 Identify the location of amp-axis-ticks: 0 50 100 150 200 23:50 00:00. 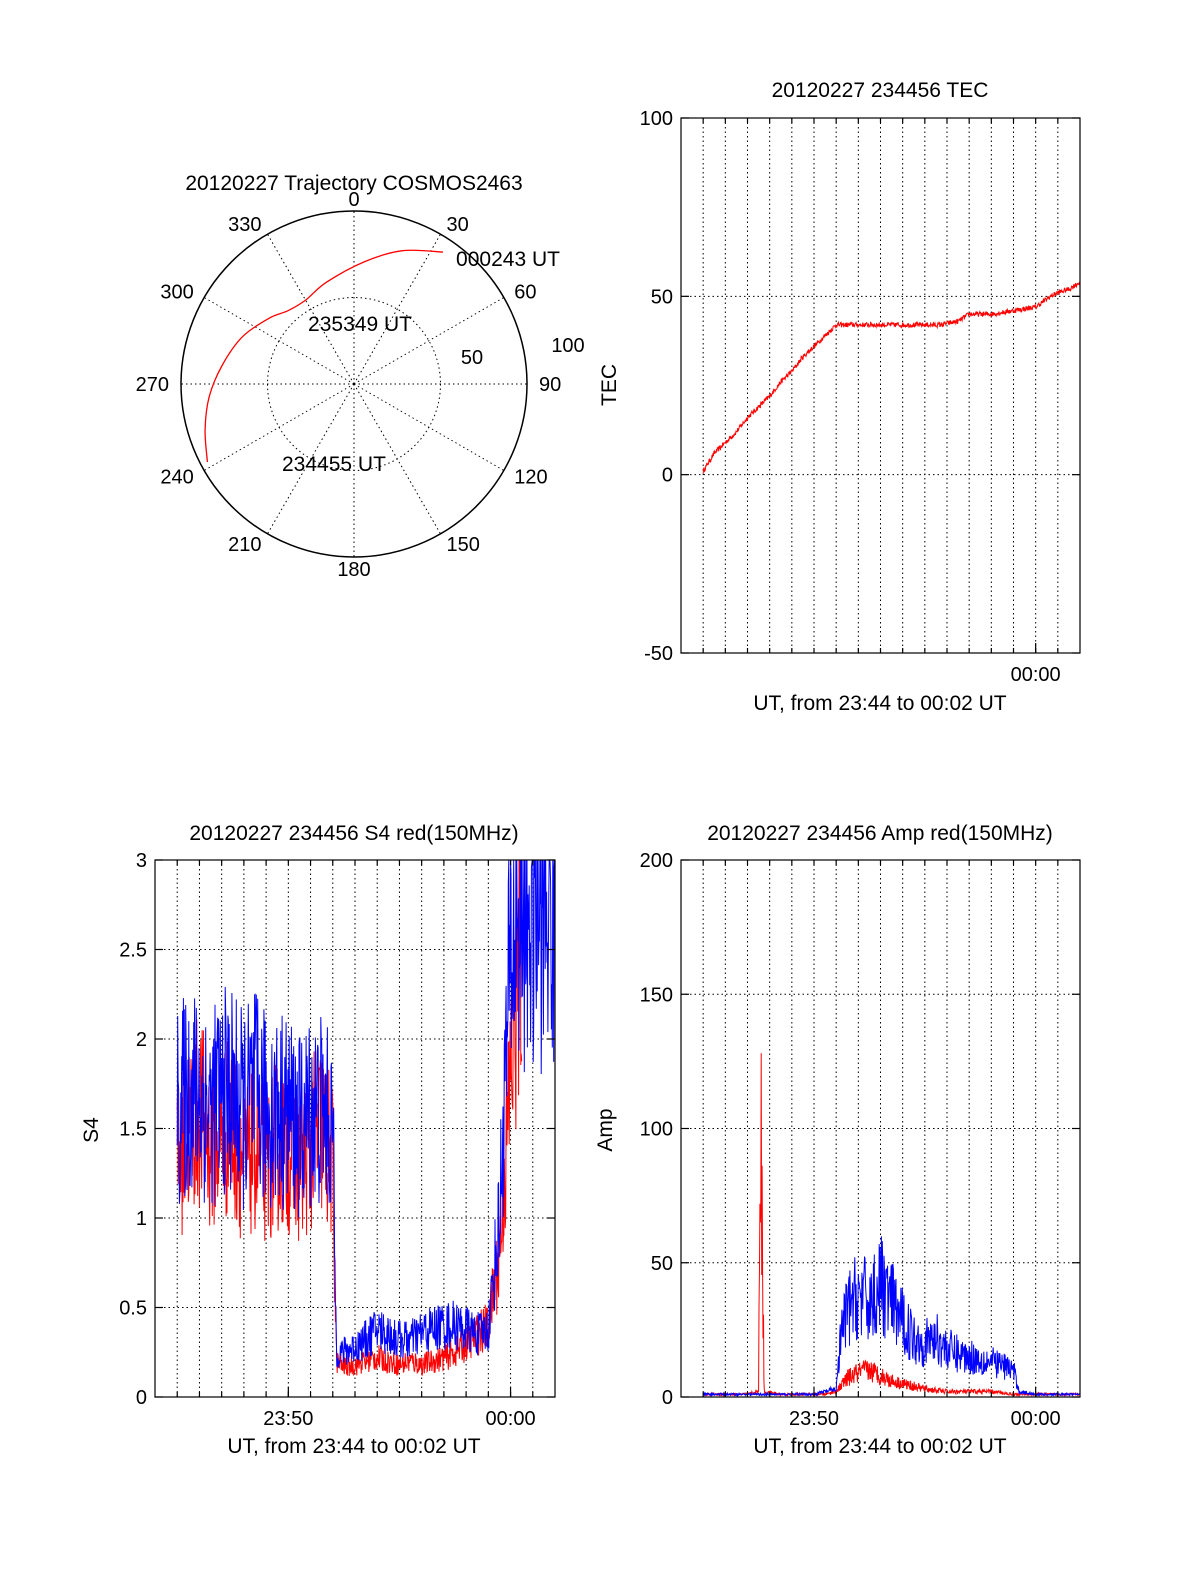
(860, 1140).